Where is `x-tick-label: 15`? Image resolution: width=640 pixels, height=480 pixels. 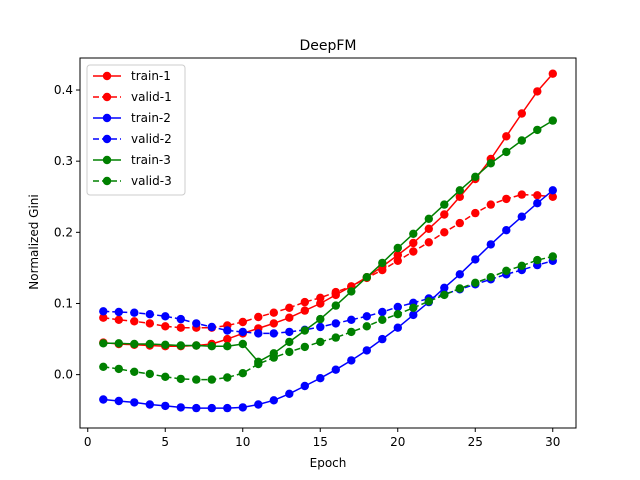 x-tick-label: 15 is located at coordinates (320, 442).